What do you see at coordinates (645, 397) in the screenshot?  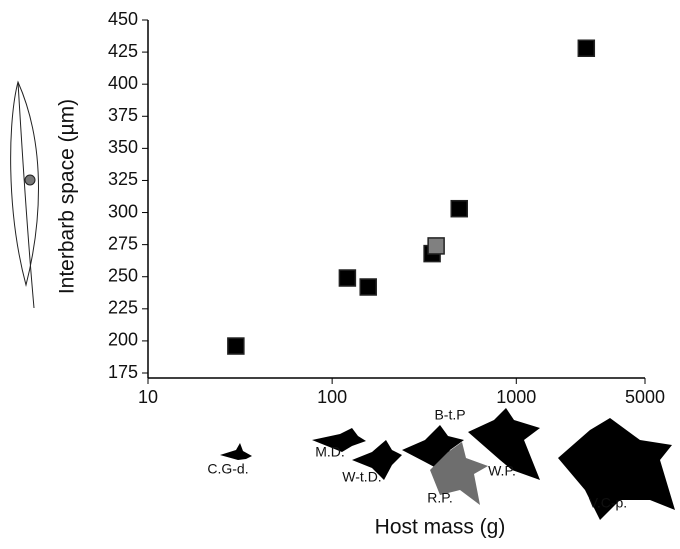 I see `x-tick-label: 5000` at bounding box center [645, 397].